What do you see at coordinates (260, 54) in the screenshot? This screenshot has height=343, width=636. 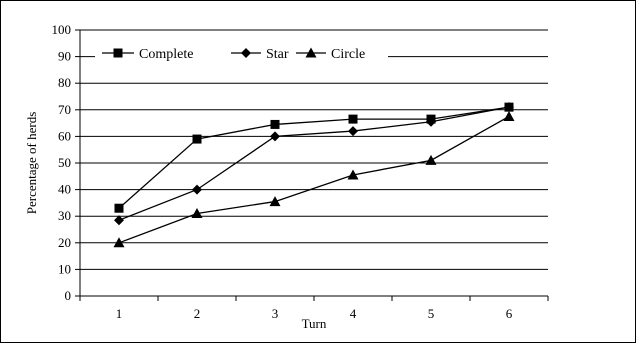 I see `legend-item-star: Star` at bounding box center [260, 54].